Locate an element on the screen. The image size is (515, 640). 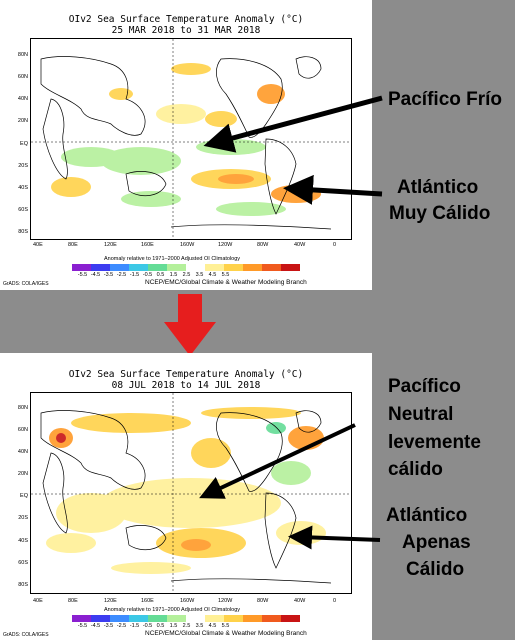
transition-arrow is located at coordinates (190, 325).